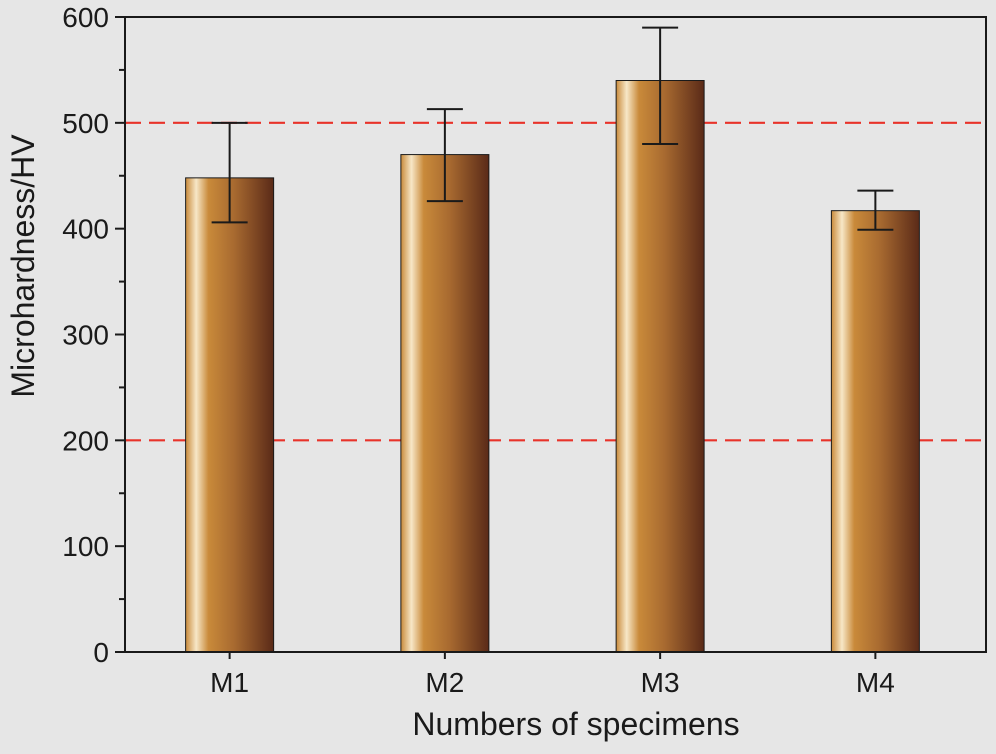 This screenshot has width=996, height=754. I want to click on y-tick-label-600: 600, so click(85, 17).